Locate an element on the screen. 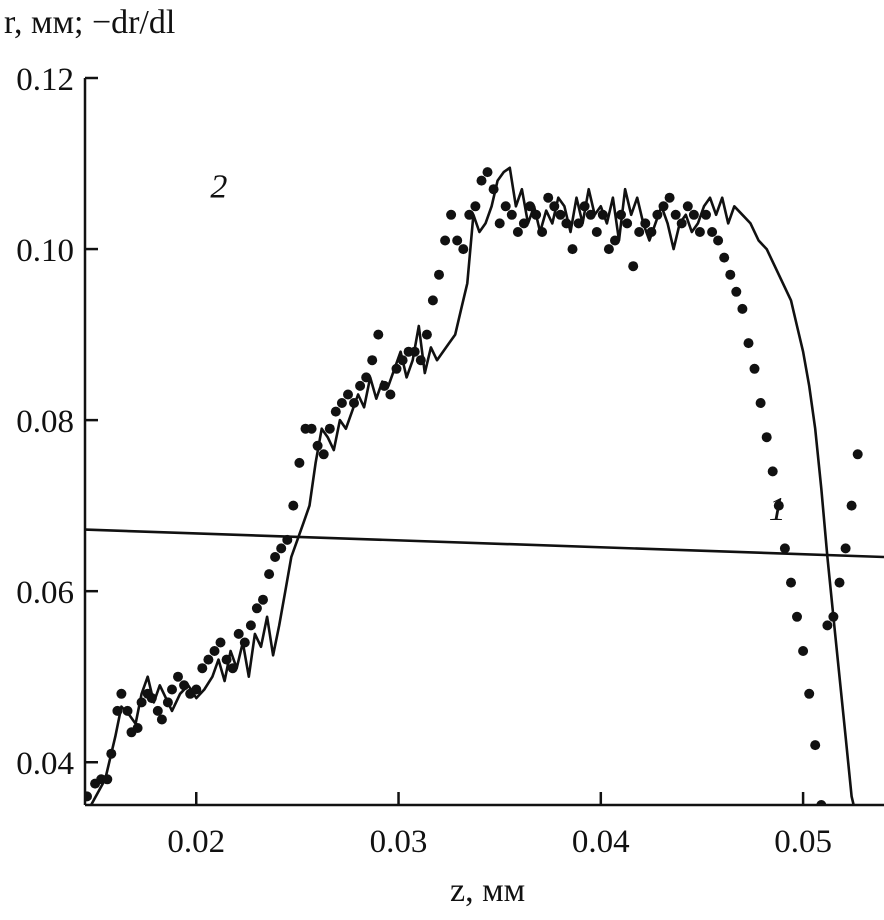  curve-label-2: 2 is located at coordinates (218, 187).